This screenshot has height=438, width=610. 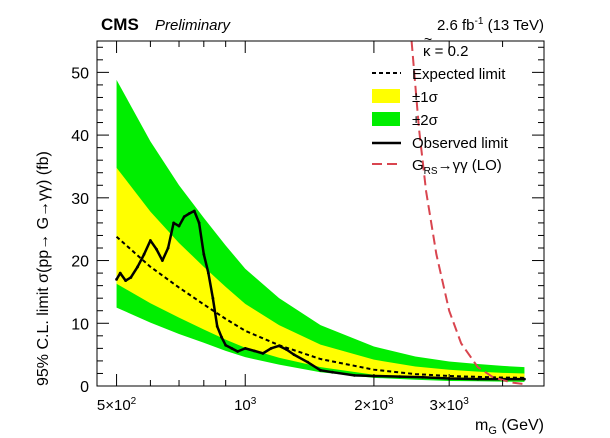 I want to click on y-axis-label: 95% C.L. limit σ(pp→ G→γγ) (fb), so click(x=43, y=268).